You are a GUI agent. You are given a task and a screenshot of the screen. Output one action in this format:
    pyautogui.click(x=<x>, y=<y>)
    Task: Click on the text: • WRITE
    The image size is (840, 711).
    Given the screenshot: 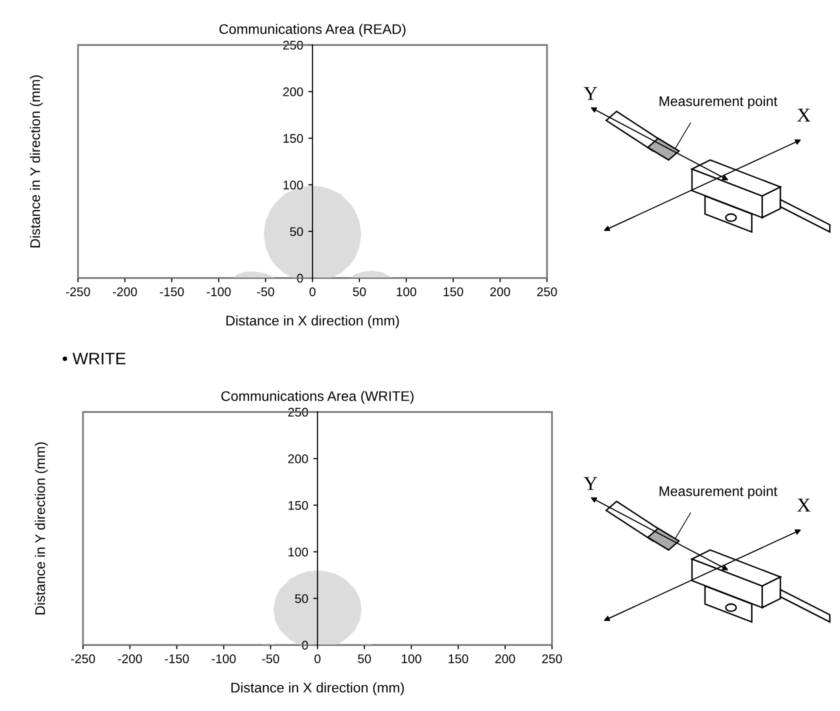 What is the action you would take?
    pyautogui.click(x=94, y=358)
    